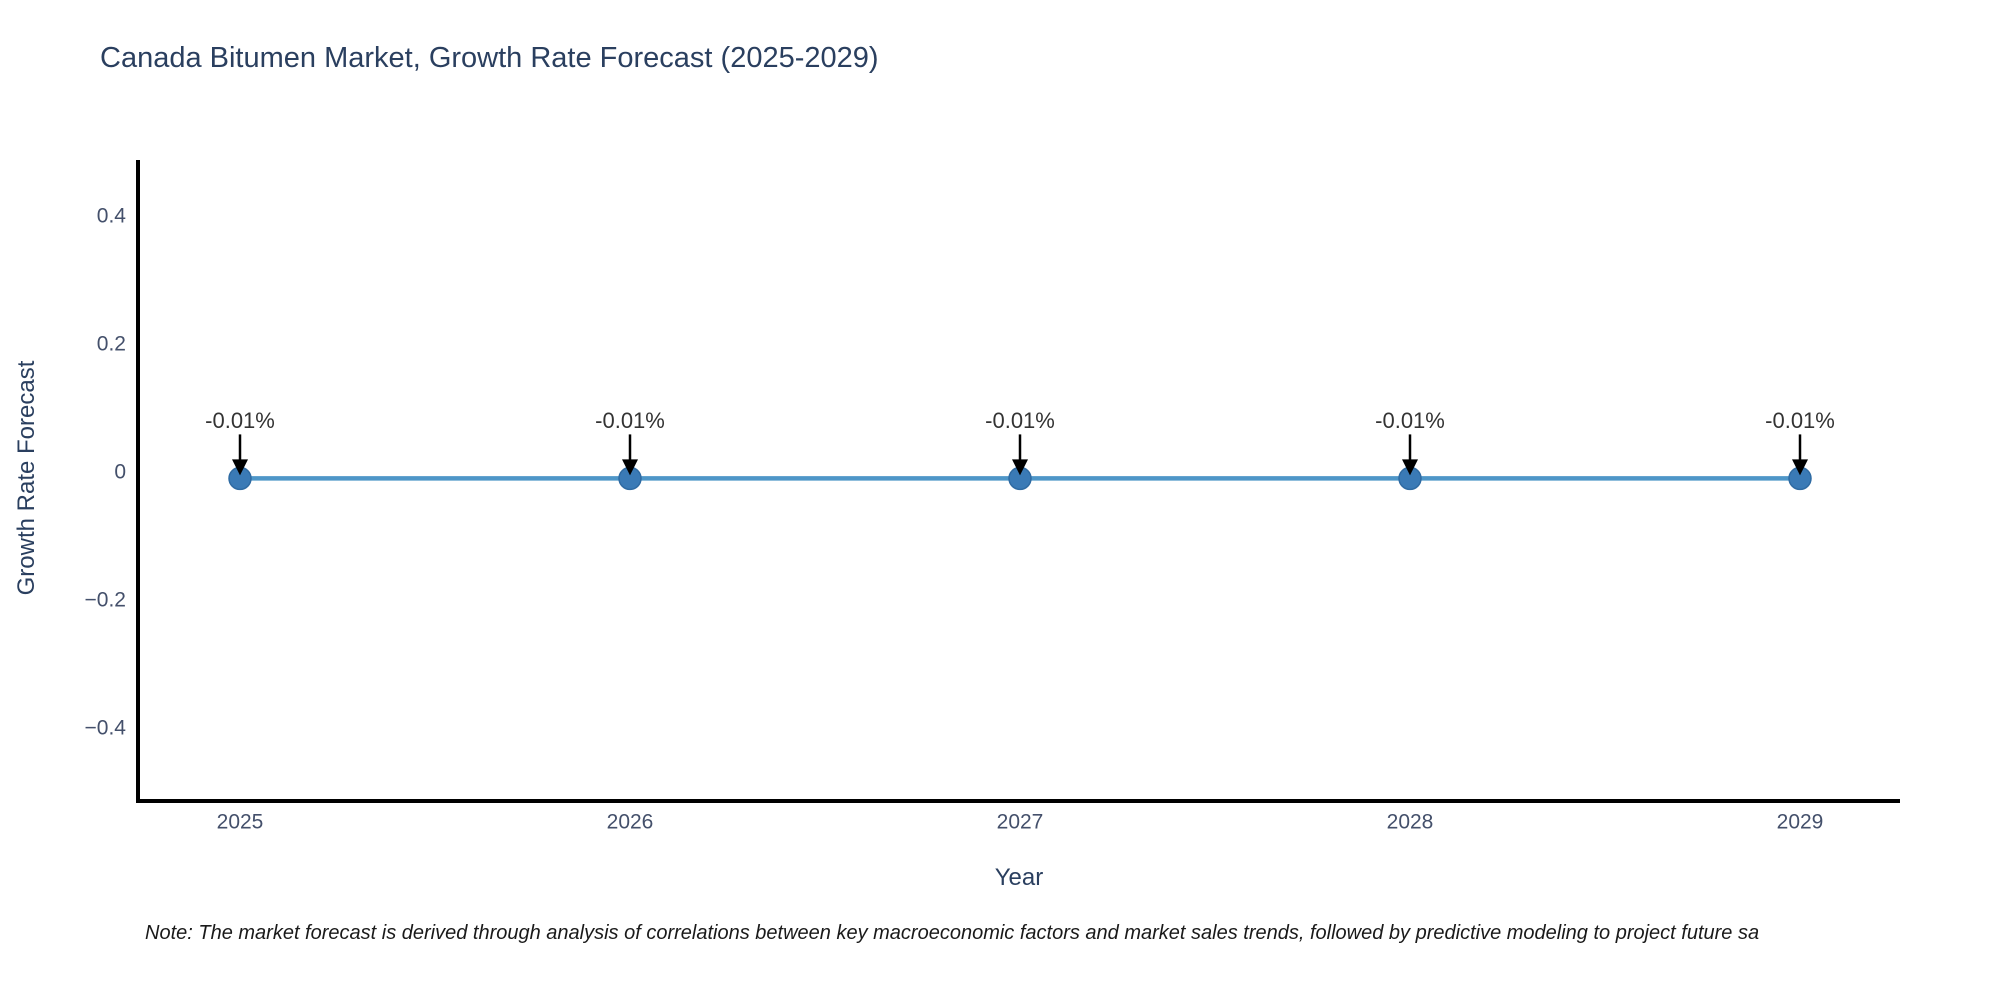  What do you see at coordinates (105, 600) in the screenshot?
I see `y-tick-label: −0.2` at bounding box center [105, 600].